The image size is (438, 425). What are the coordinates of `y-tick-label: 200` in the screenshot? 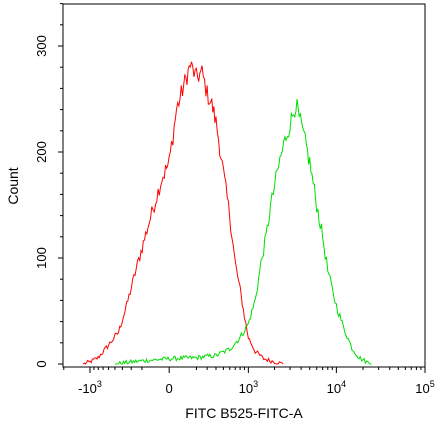 It's located at (41, 152).